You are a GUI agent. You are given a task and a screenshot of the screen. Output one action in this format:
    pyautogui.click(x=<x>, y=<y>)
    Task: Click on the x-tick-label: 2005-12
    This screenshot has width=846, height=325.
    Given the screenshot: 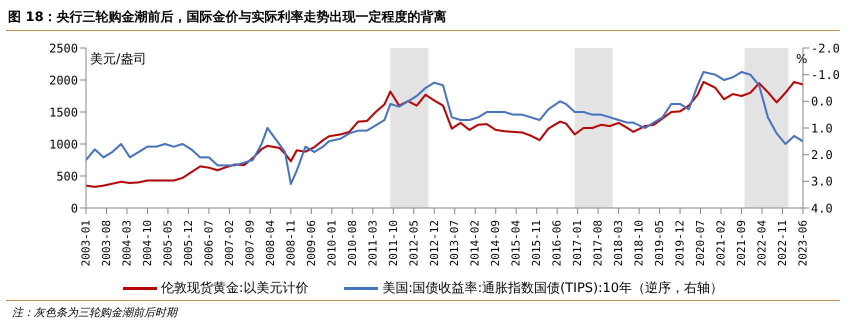 What is the action you would take?
    pyautogui.click(x=188, y=243)
    